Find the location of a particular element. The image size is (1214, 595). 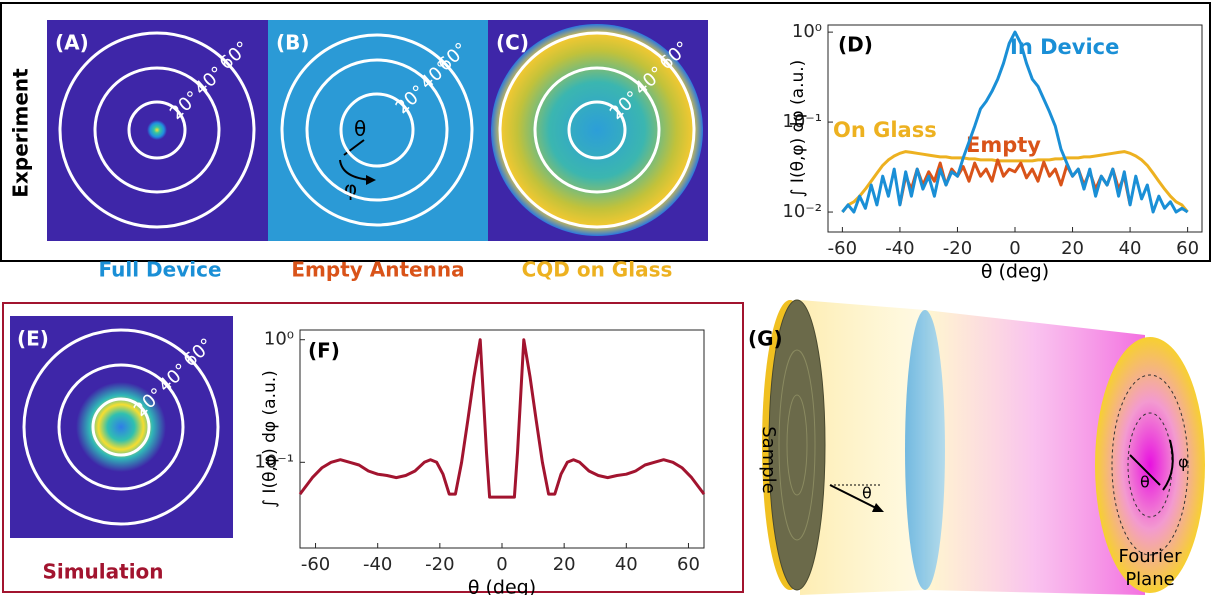

image-b is located at coordinates (378, 130).